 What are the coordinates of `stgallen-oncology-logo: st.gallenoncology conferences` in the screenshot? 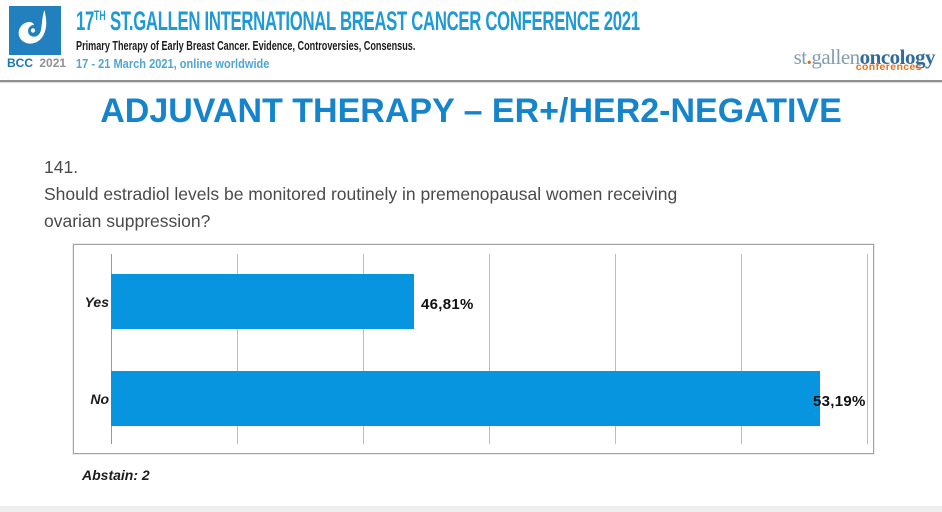 It's located at (864, 59).